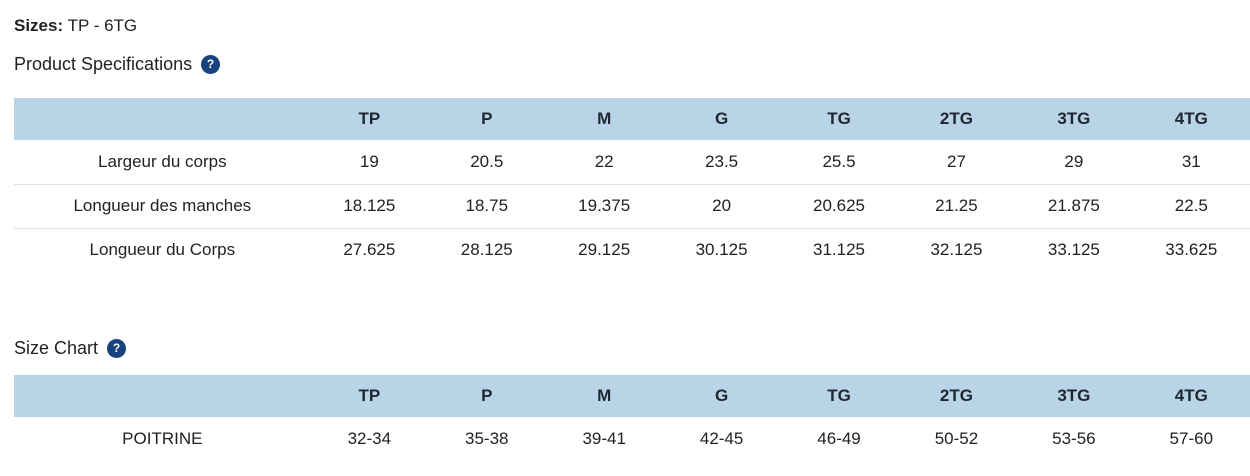  Describe the element at coordinates (487, 249) in the screenshot. I see `measurement-cell: 28.125` at that location.